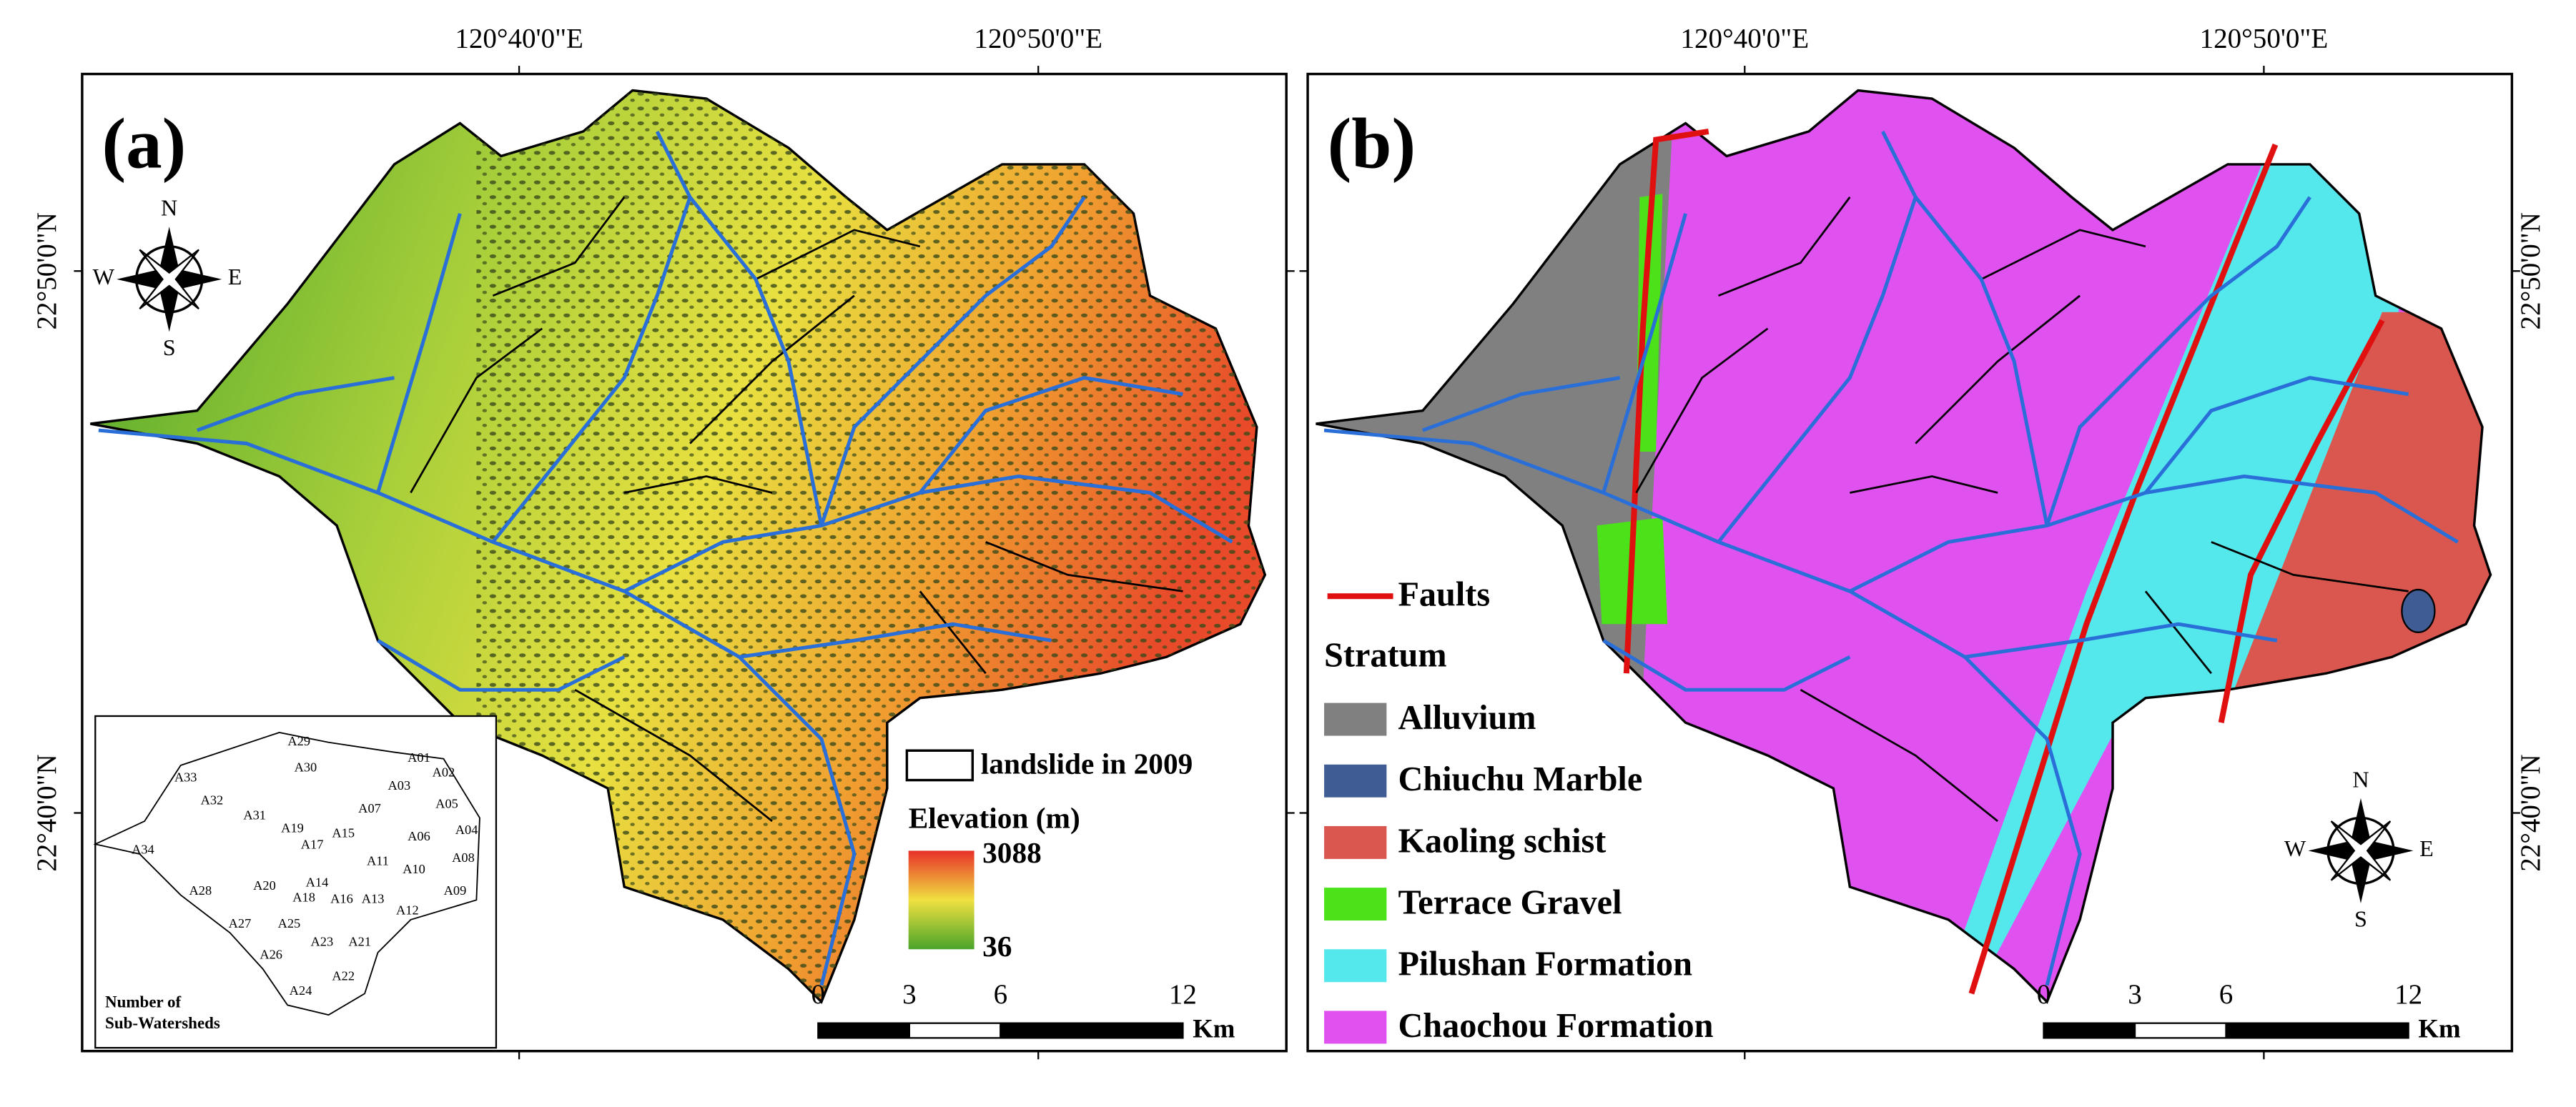  Describe the element at coordinates (264, 886) in the screenshot. I see `sub-watershed-id: A20` at that location.